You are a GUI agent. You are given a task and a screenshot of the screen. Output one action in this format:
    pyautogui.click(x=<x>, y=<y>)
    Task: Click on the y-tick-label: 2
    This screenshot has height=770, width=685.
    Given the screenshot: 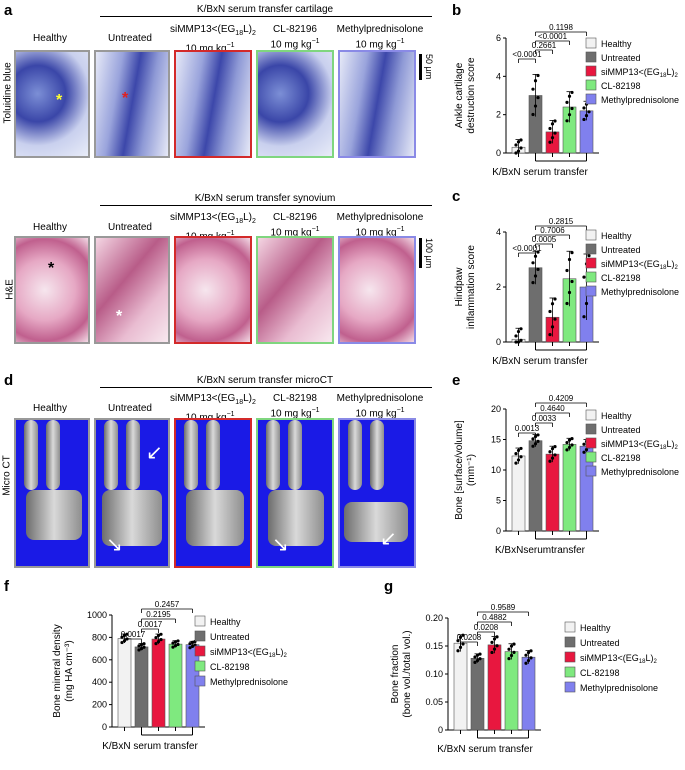 What is the action you would take?
    pyautogui.click(x=498, y=287)
    